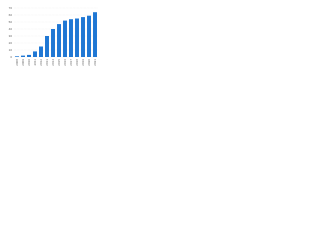  What do you see at coordinates (11, 29) in the screenshot?
I see `y-tick-label: 40` at bounding box center [11, 29].